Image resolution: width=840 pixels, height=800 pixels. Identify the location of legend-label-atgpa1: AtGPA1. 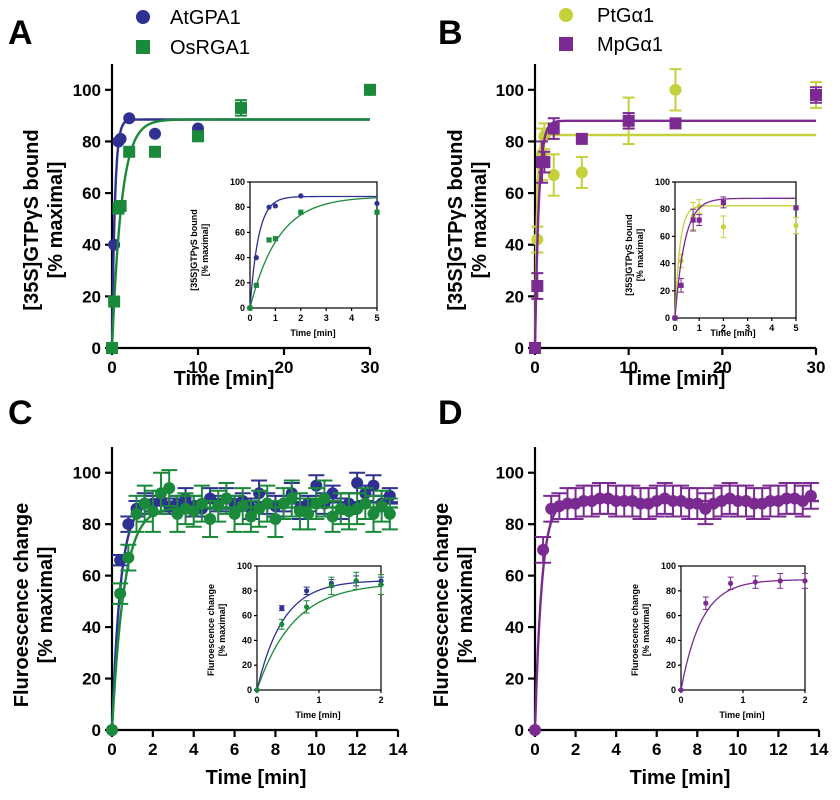
(205, 18).